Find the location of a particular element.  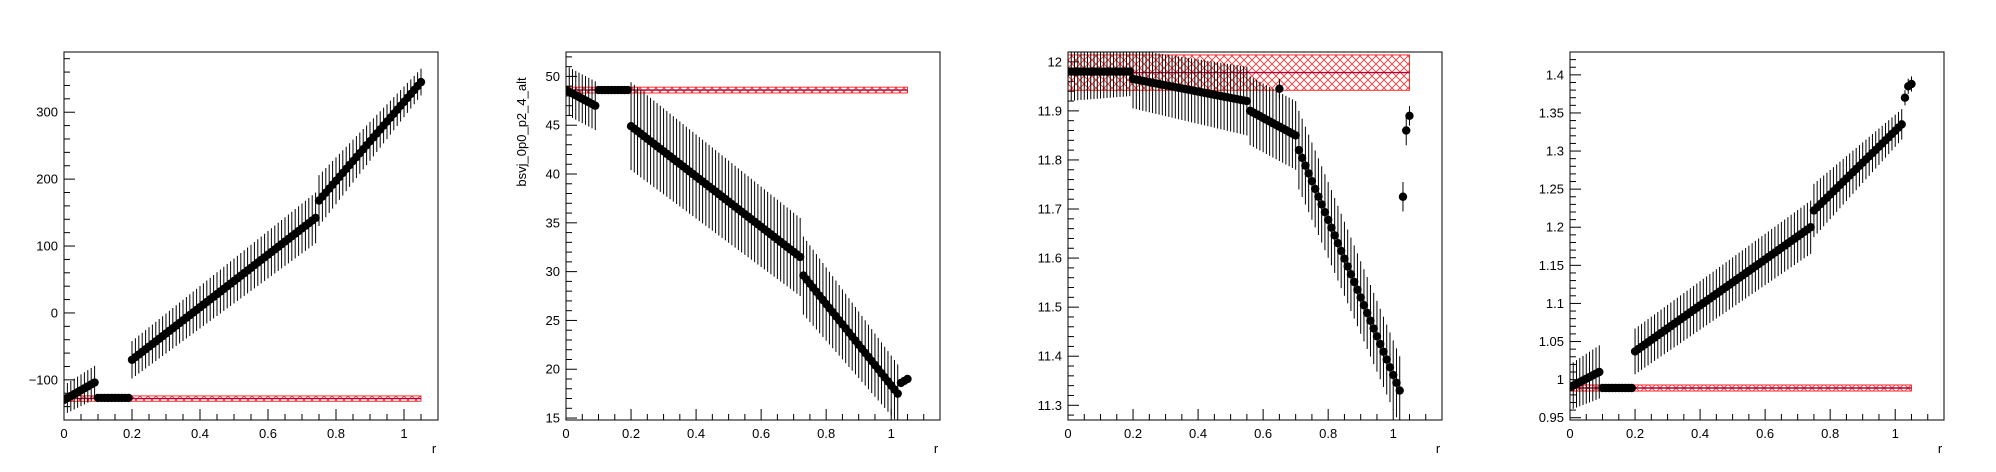

y-tick-label: 1.25 is located at coordinates (1551, 189).